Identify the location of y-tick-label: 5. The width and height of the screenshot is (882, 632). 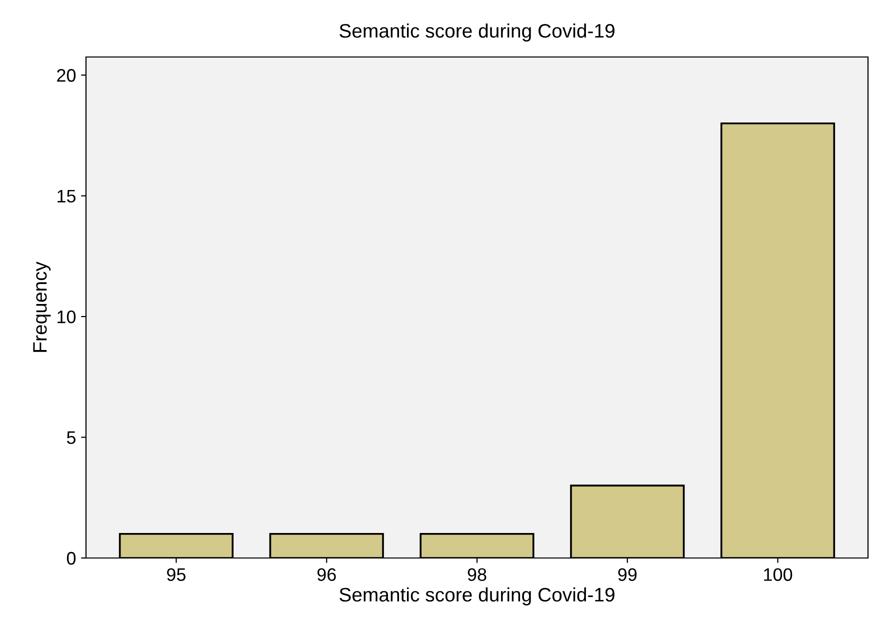
(71, 437).